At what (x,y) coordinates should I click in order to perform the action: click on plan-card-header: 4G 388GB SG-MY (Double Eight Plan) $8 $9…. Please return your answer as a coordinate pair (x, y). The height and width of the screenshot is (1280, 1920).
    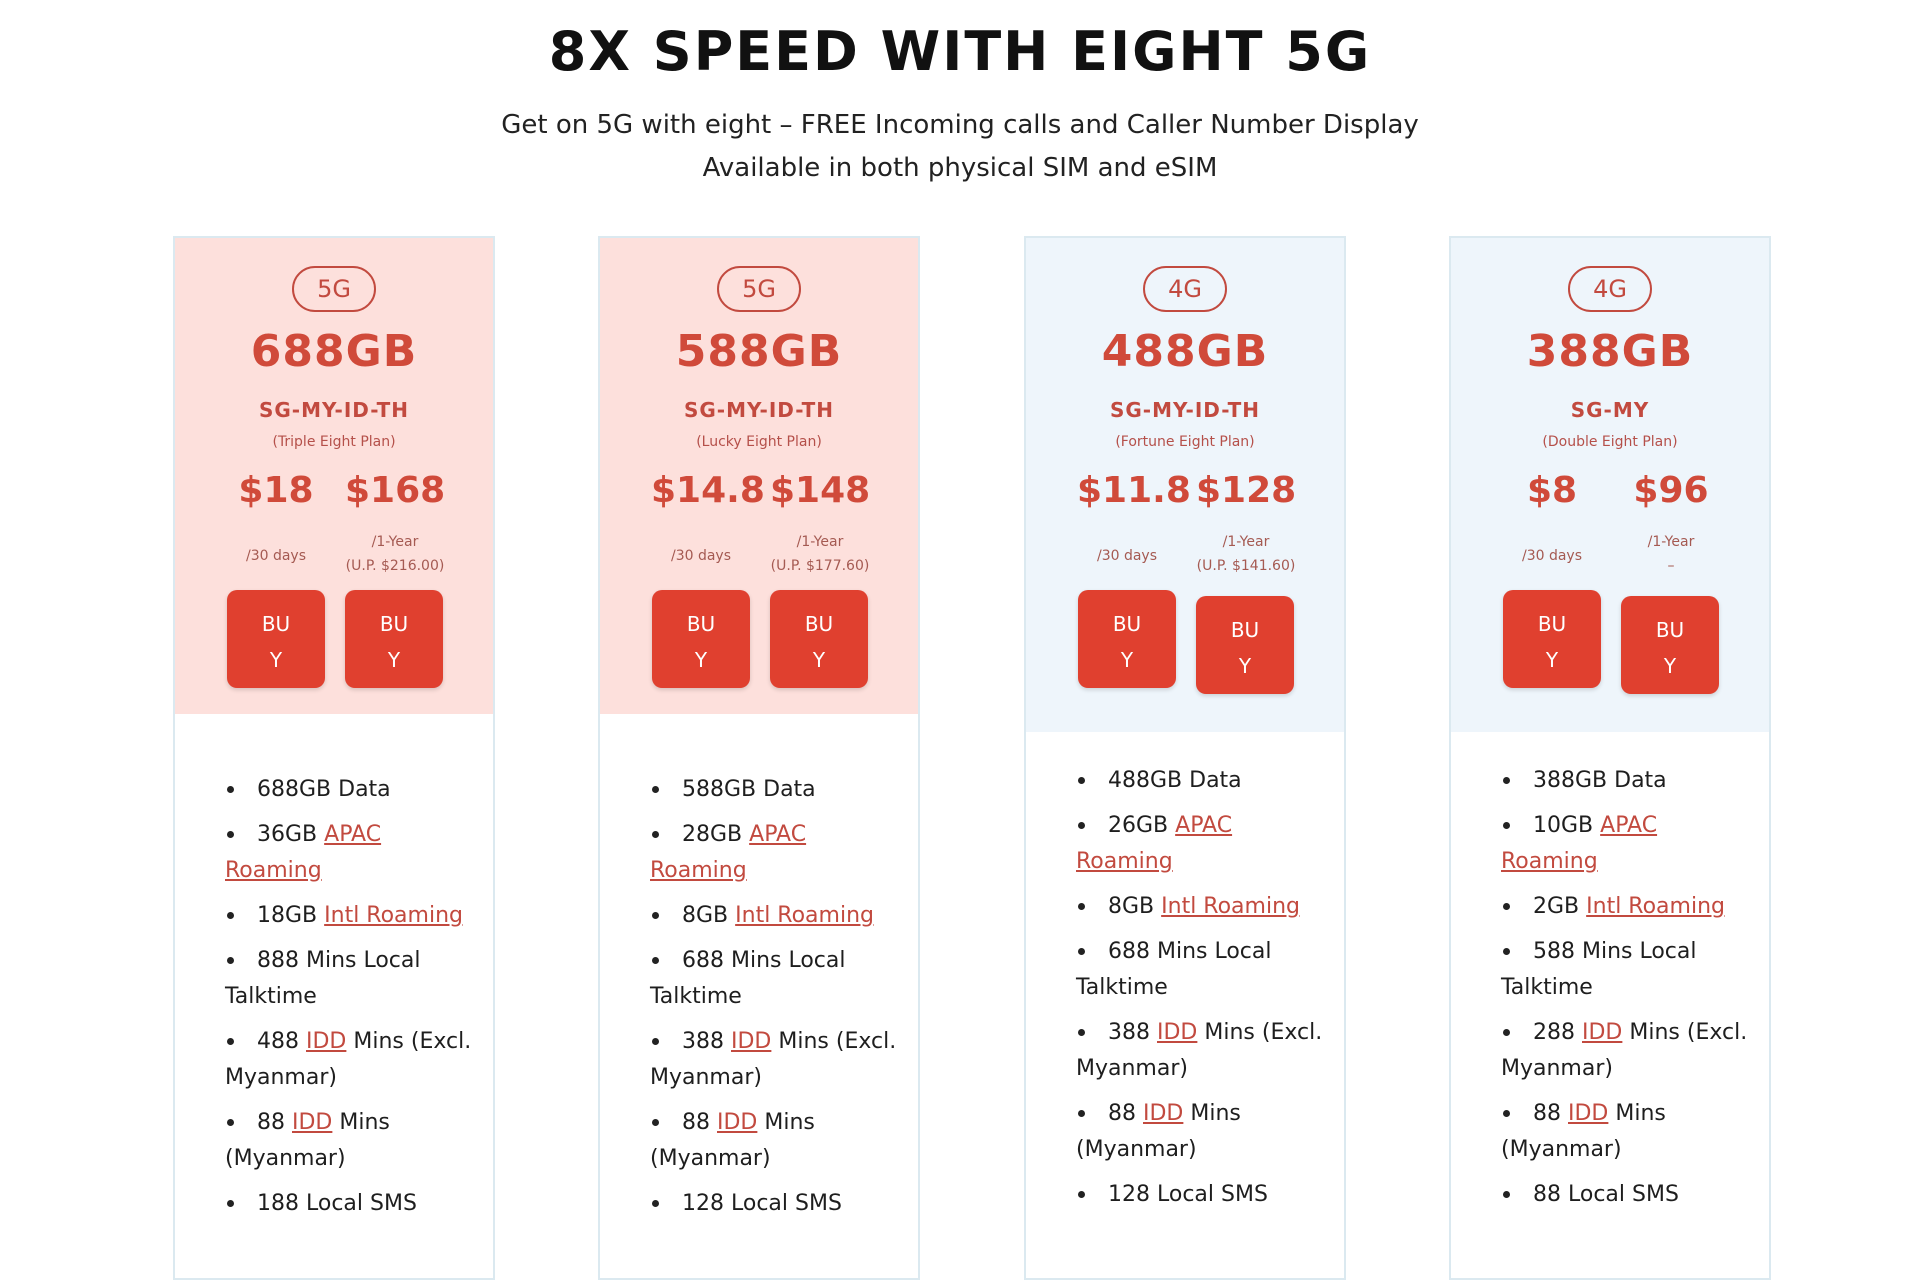
    Looking at the image, I should click on (1610, 485).